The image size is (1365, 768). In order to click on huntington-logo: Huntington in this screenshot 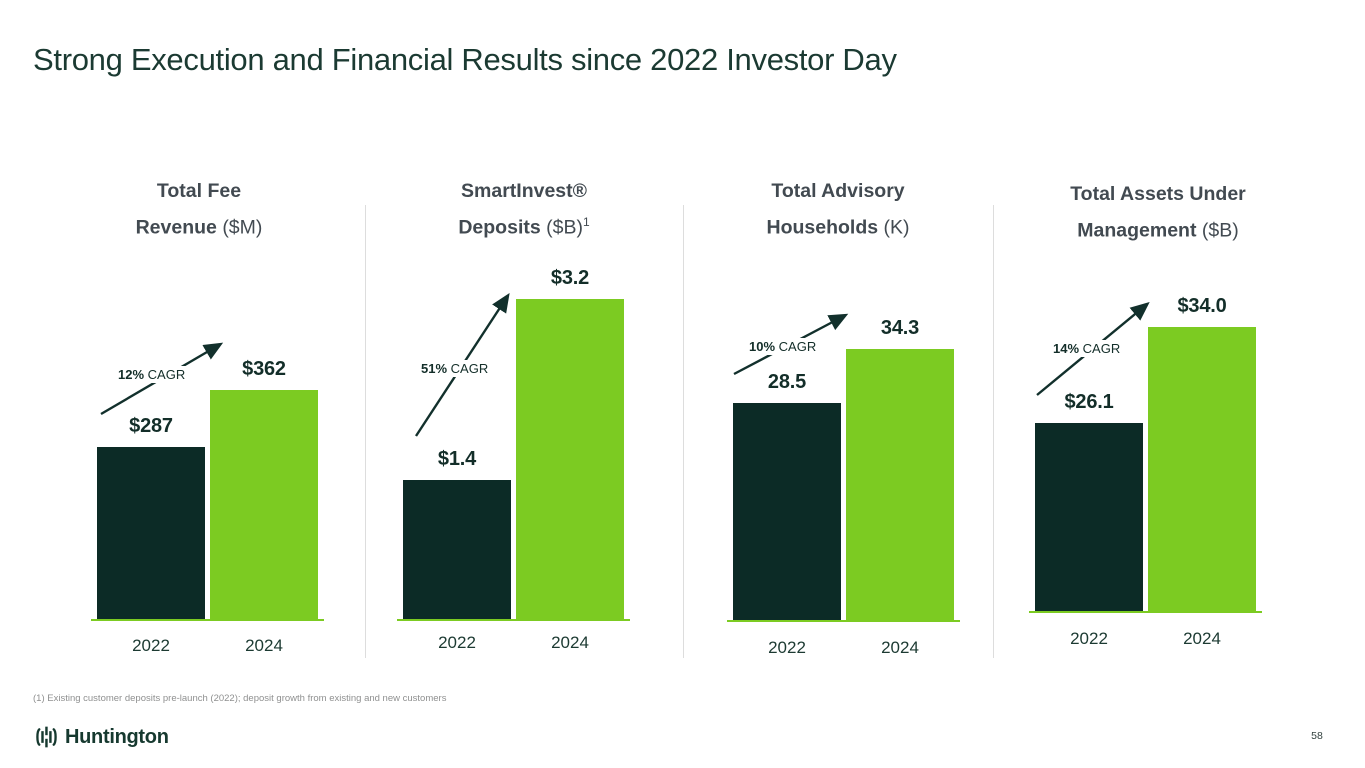, I will do `click(101, 737)`.